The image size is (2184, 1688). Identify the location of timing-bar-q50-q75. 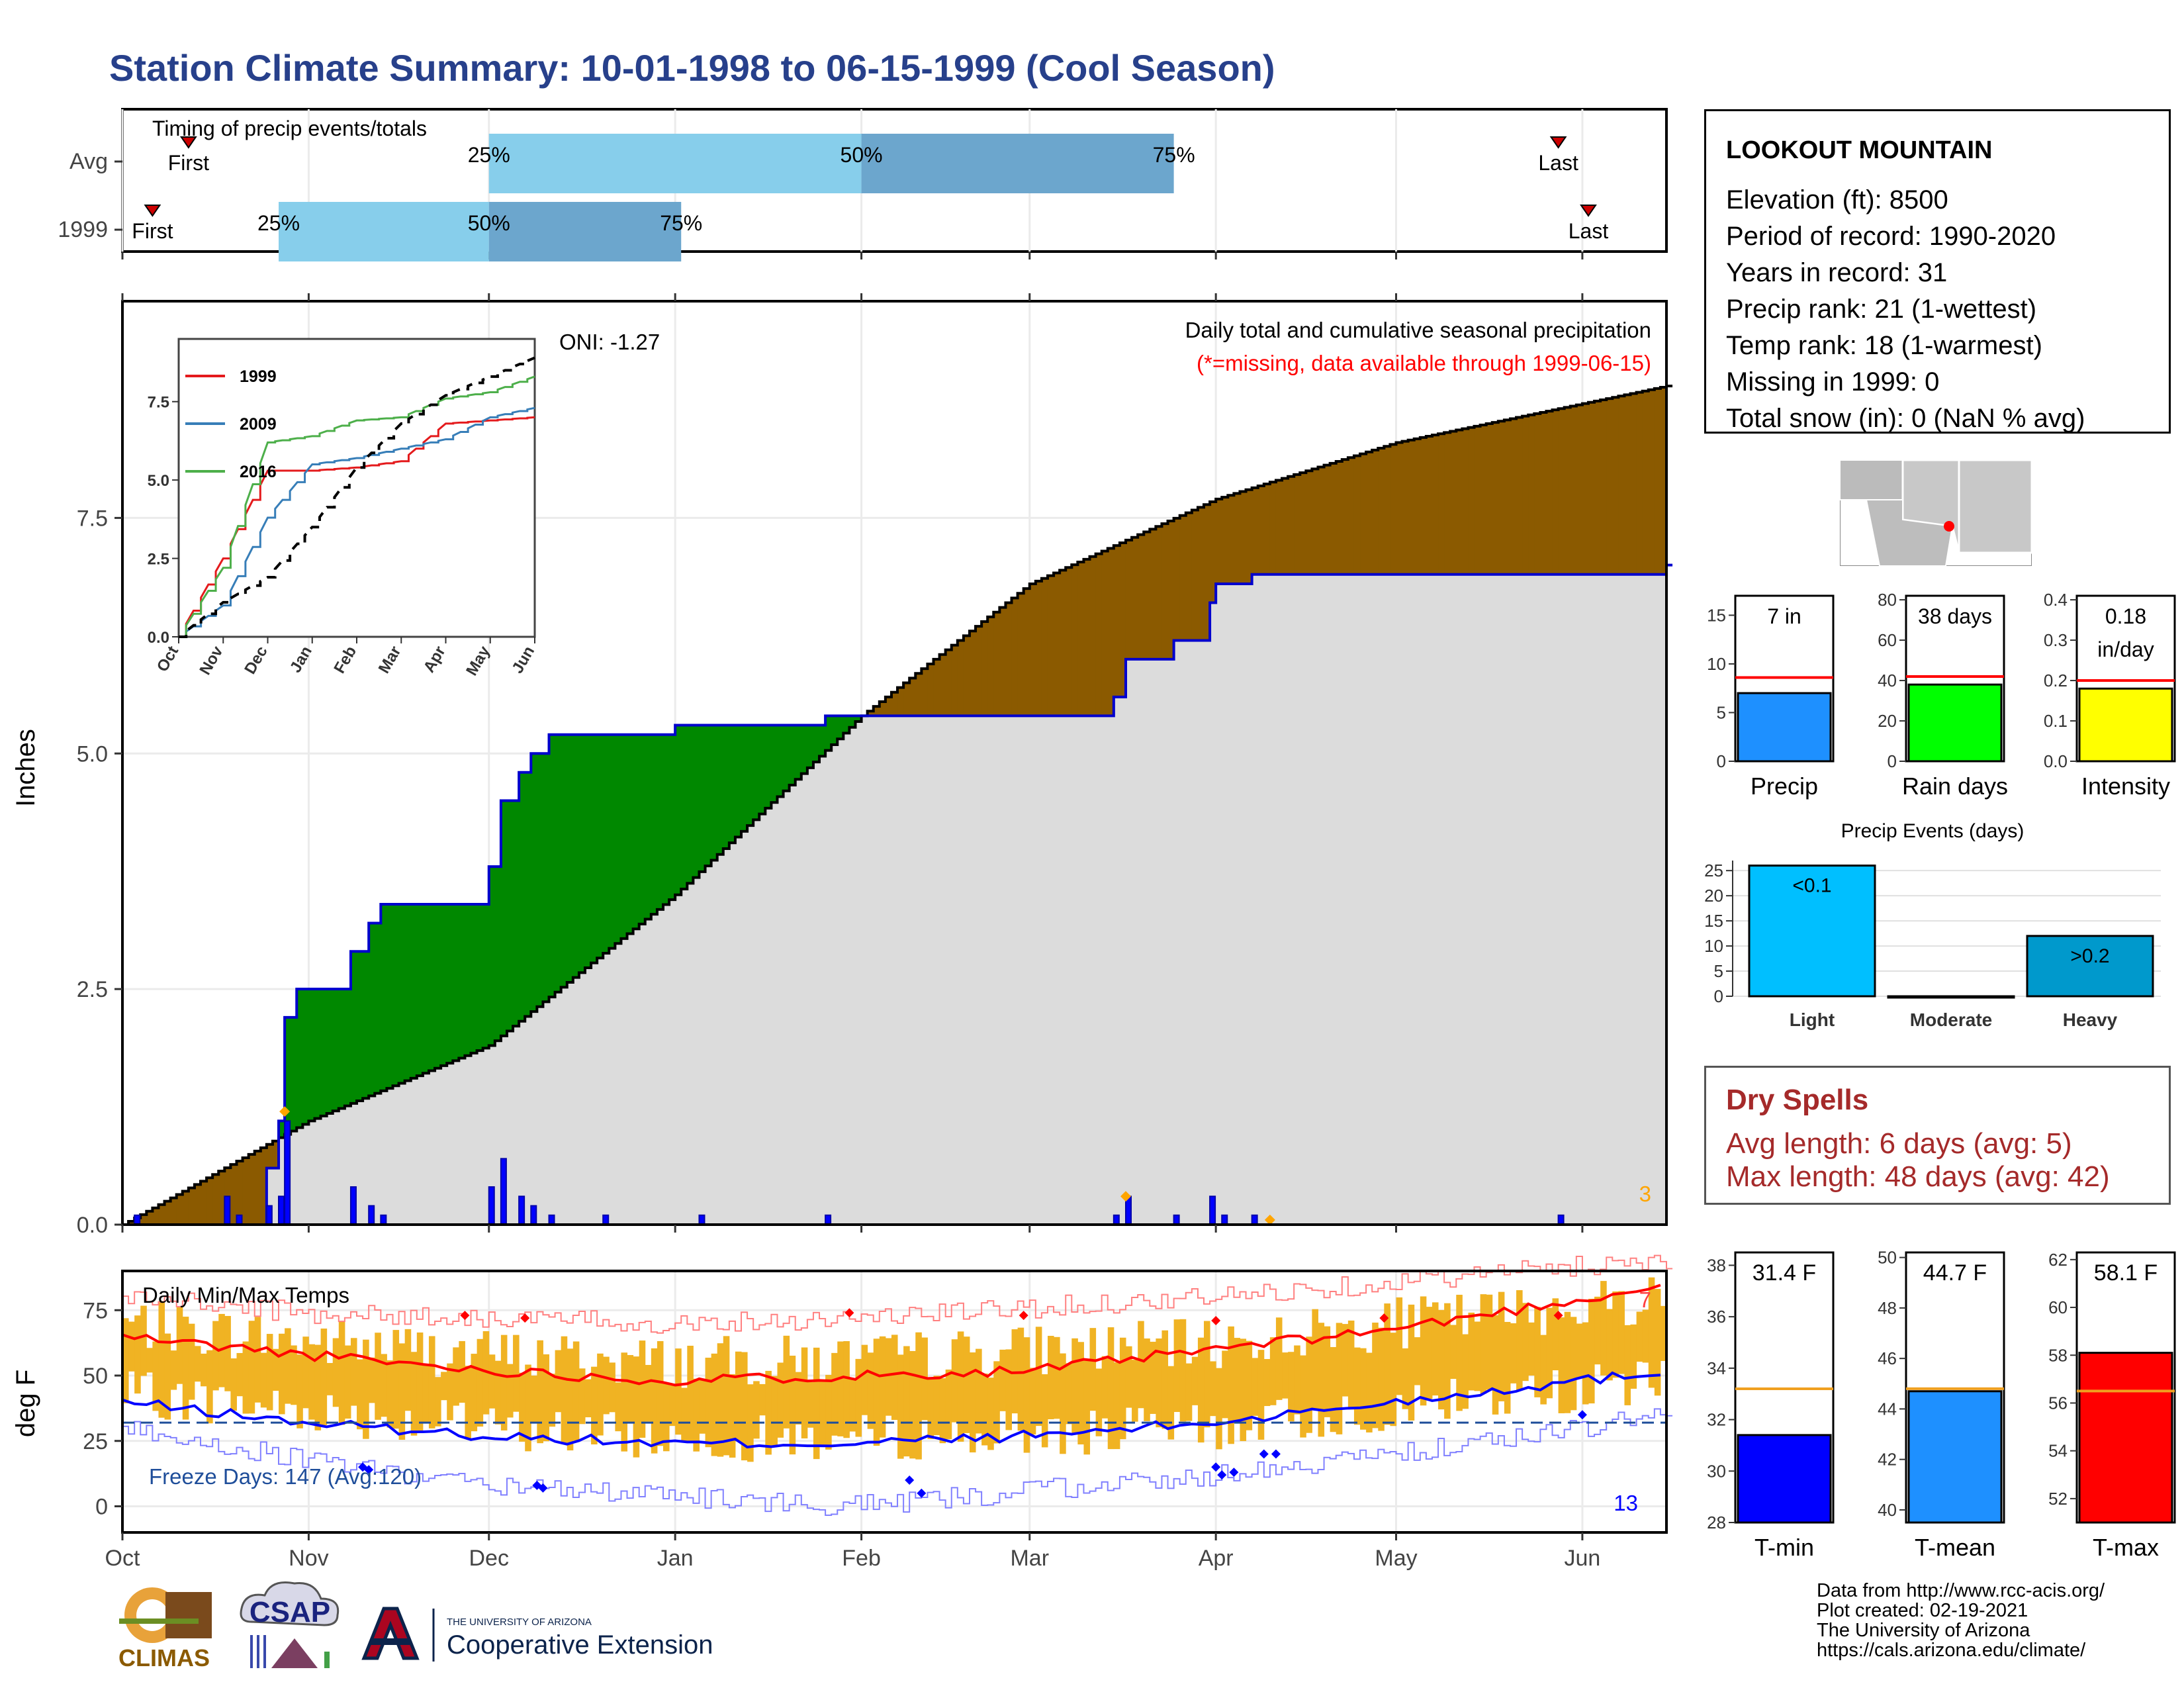
(1017, 163).